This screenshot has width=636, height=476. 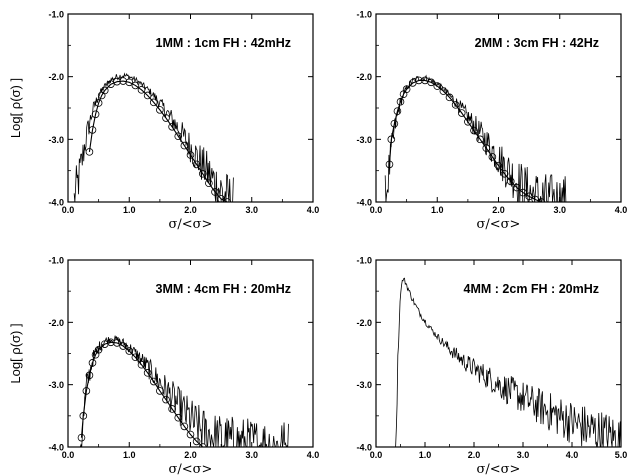 I want to click on panel-title: 3MM : 4cm FH : 20mHz, so click(x=223, y=289).